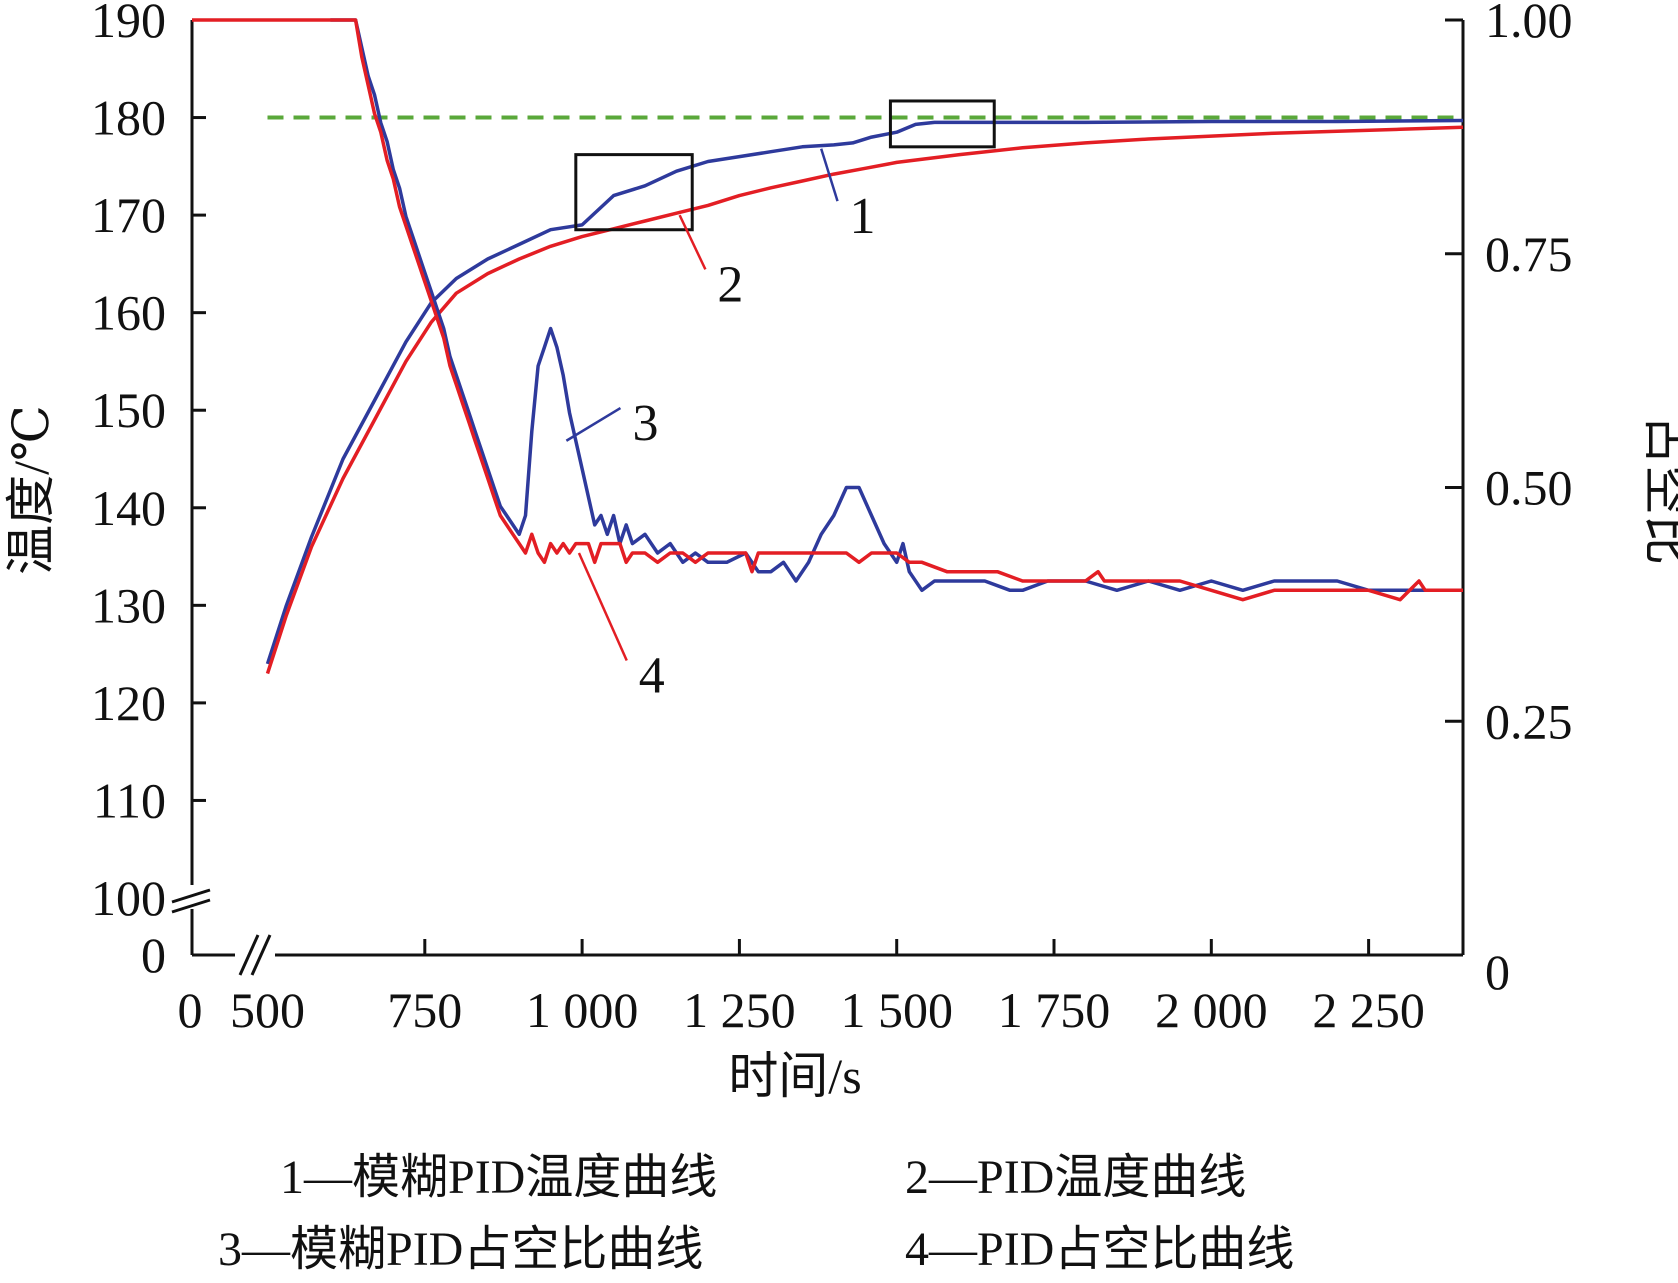 This screenshot has height=1283, width=1678. I want to click on y-left-tick-label: 130, so click(128, 605).